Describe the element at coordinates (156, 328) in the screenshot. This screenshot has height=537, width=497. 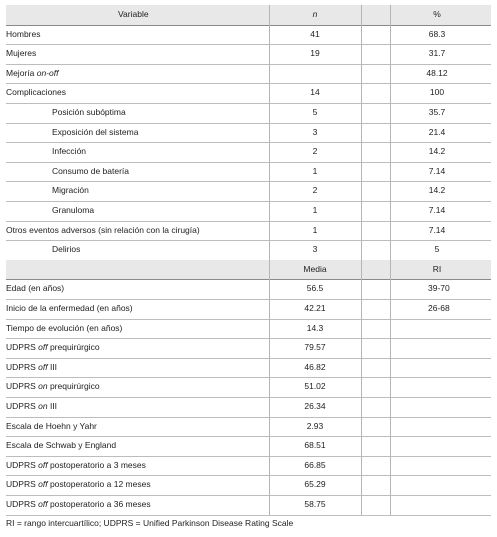
I see `row-label: Tiempo de evolución (en años)` at that location.